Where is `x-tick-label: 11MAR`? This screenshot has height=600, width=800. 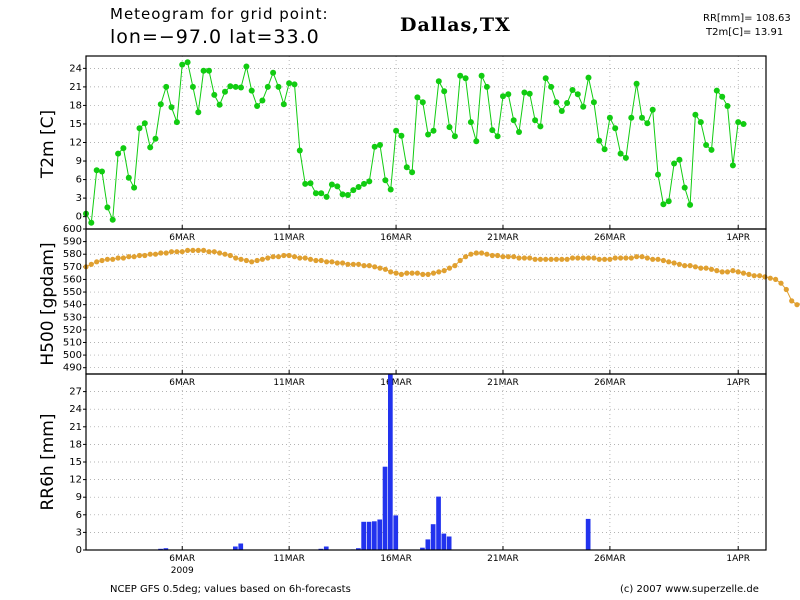 x-tick-label: 11MAR is located at coordinates (289, 559).